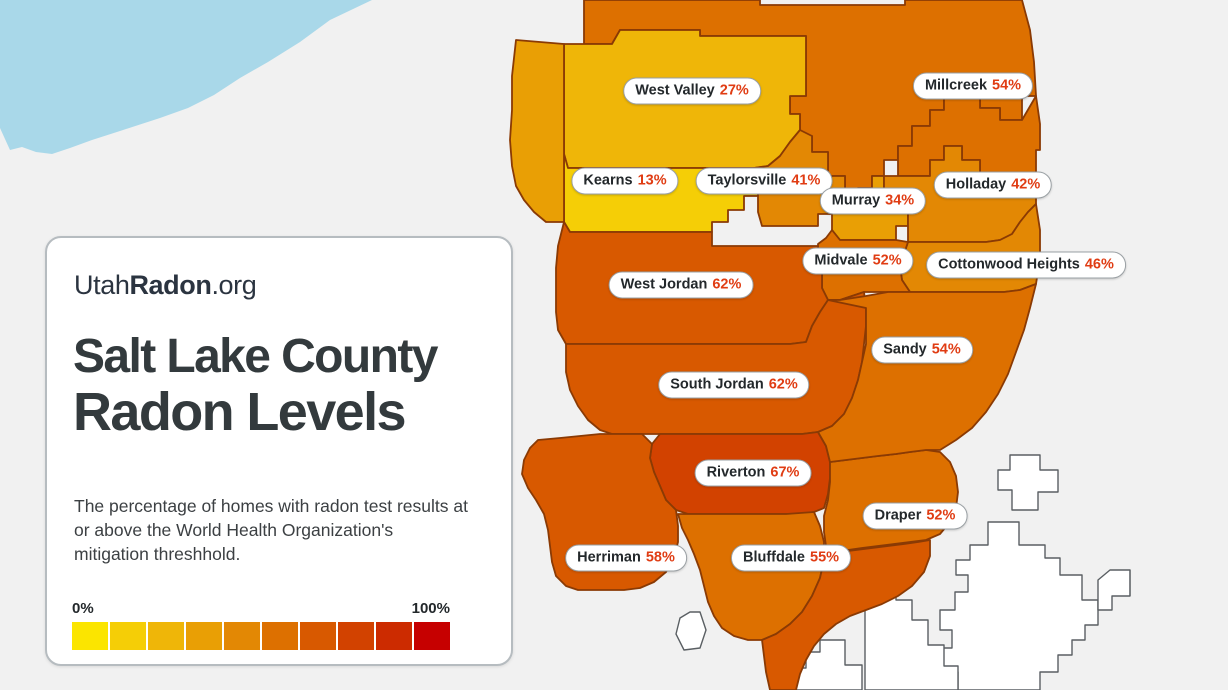  I want to click on site-logo: UtahRadon.org, so click(165, 285).